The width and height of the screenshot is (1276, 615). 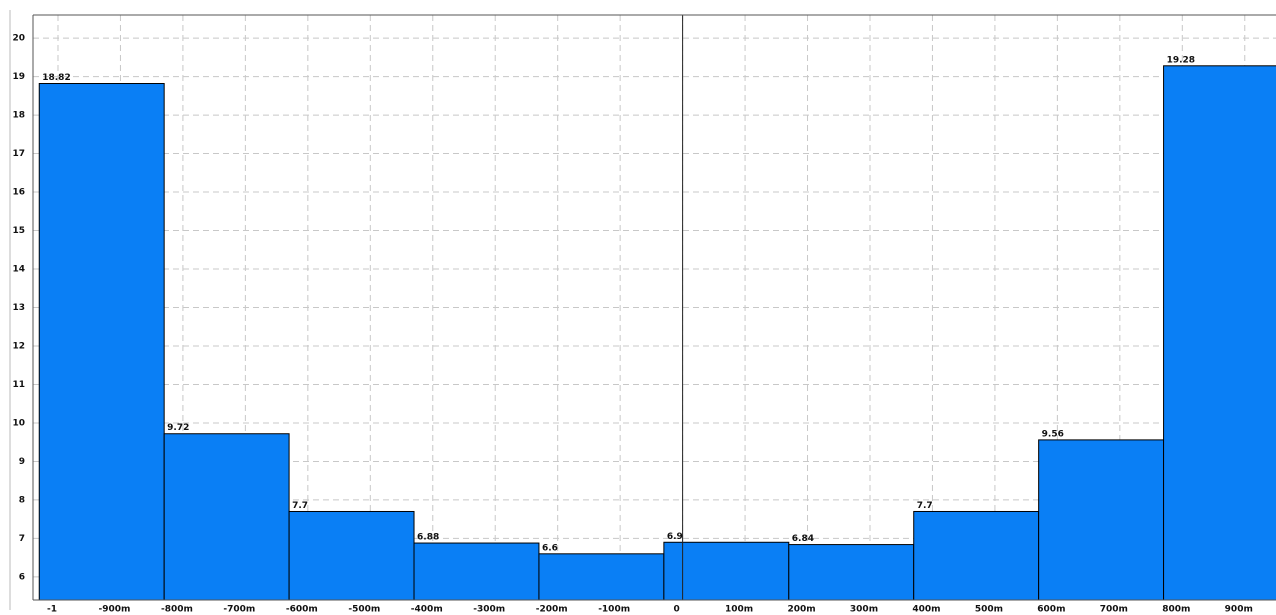 I want to click on data-label: 9.56, so click(x=1053, y=434).